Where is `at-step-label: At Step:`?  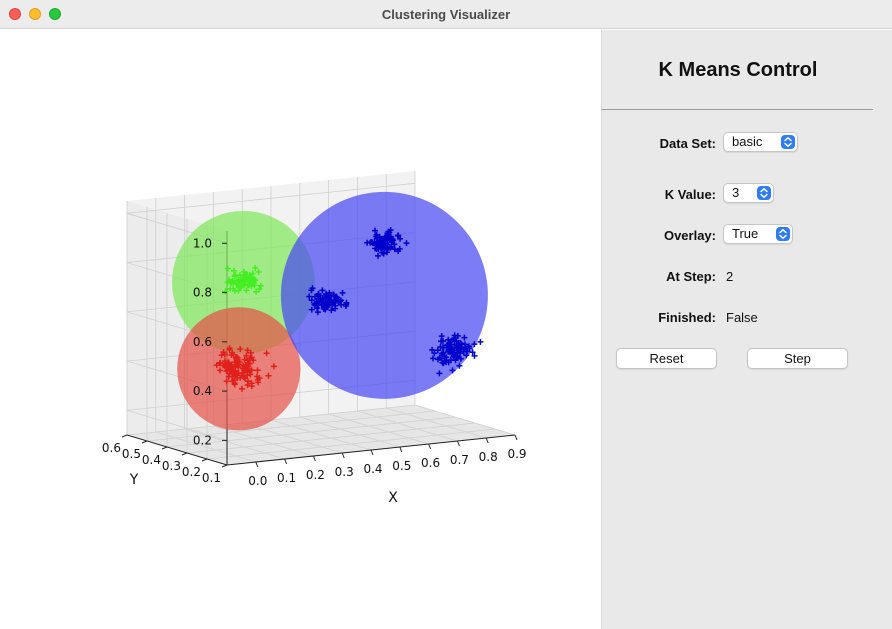 at-step-label: At Step: is located at coordinates (691, 276).